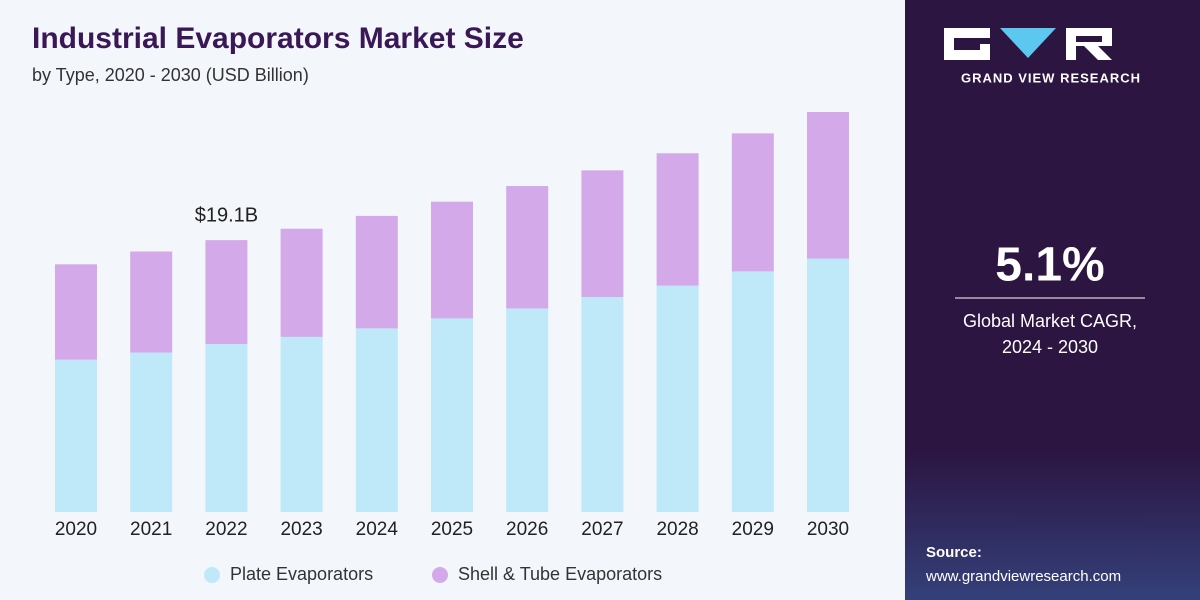  Describe the element at coordinates (76, 529) in the screenshot. I see `x-tick-label: 2020` at that location.